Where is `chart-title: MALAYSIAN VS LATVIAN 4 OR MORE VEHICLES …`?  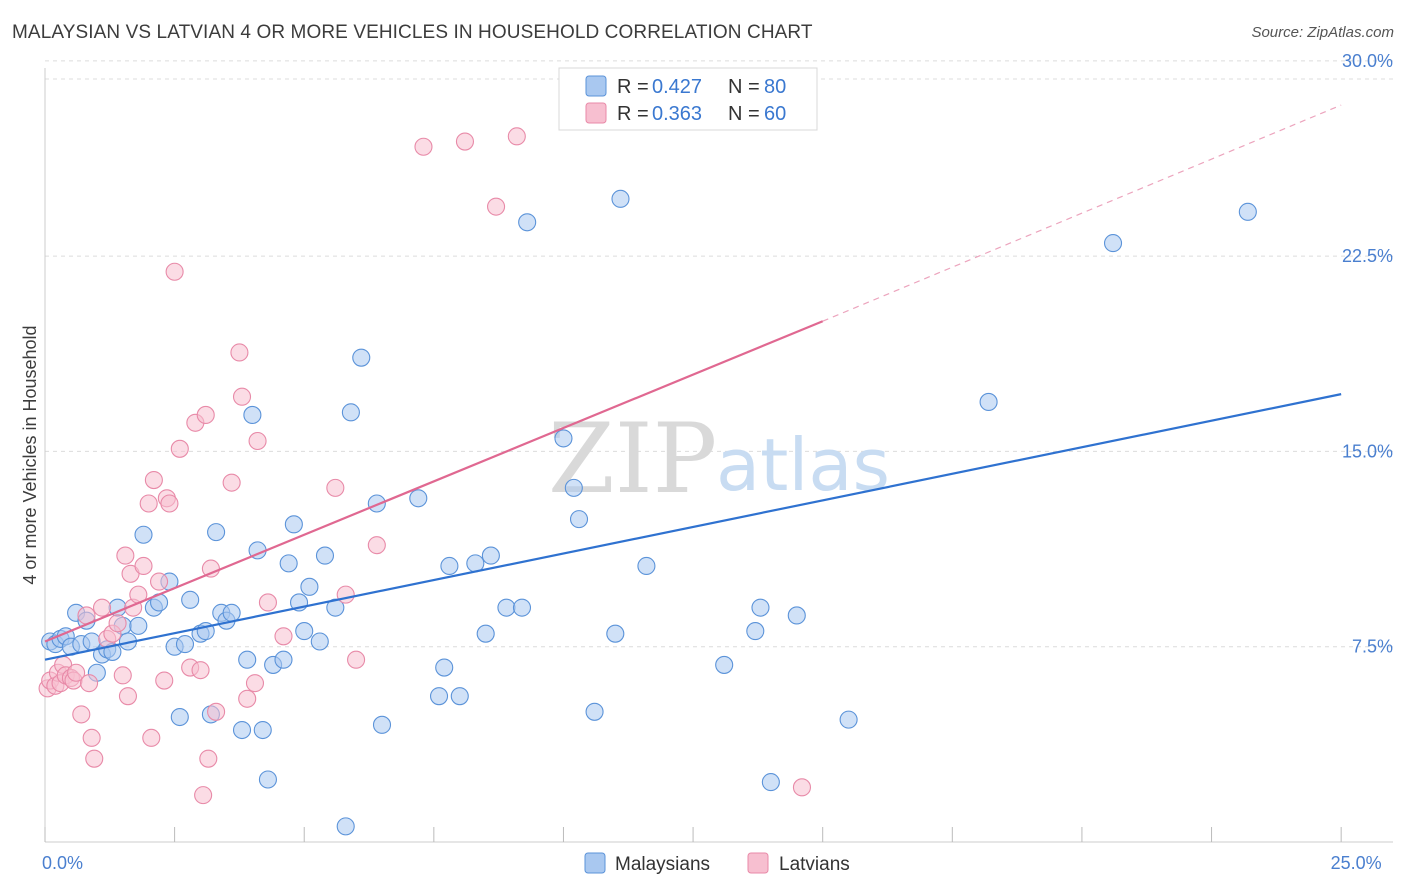
chart-title: MALAYSIAN VS LATVIAN 4 OR MORE VEHICLES … is located at coordinates (412, 32).